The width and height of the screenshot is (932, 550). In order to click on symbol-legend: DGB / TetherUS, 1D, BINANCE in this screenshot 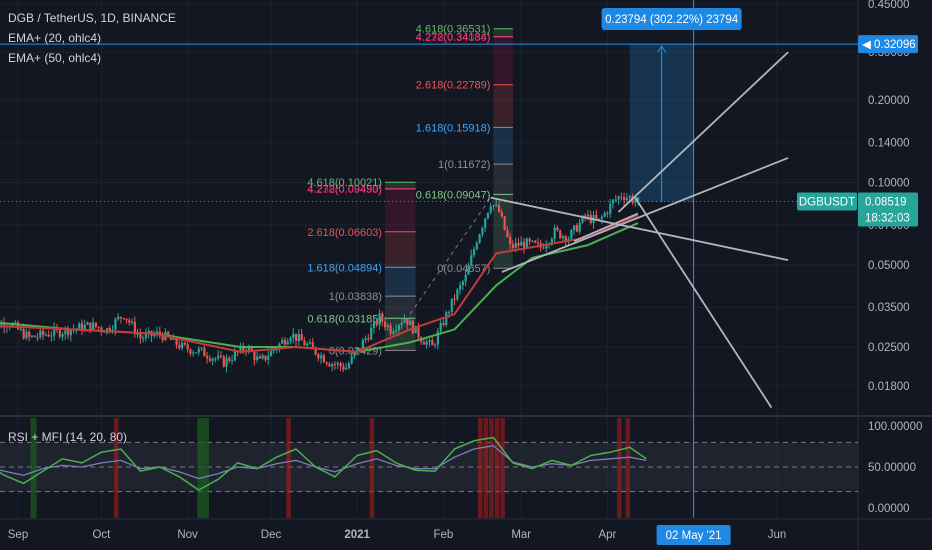, I will do `click(92, 18)`.